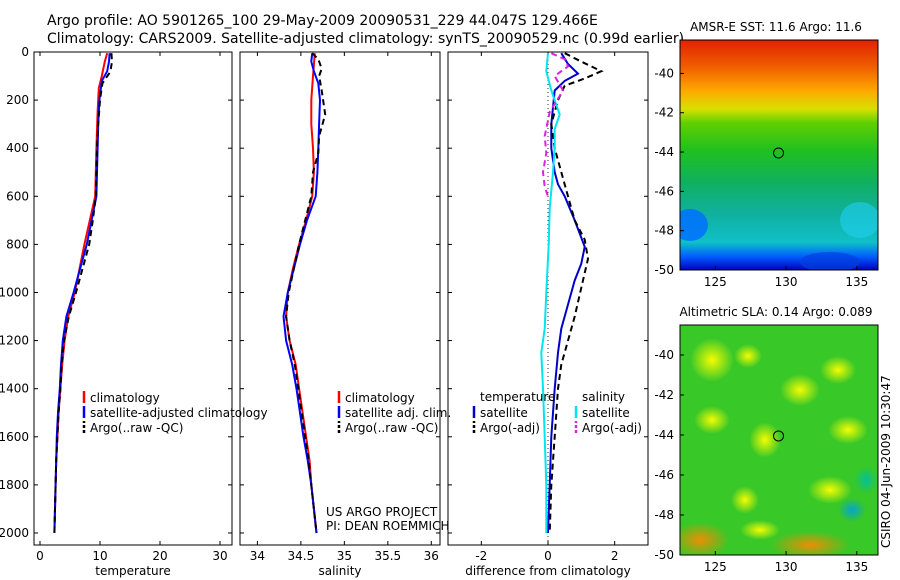 Image resolution: width=900 pixels, height=580 pixels. I want to click on legend-salinity-title: salinity, so click(603, 397).